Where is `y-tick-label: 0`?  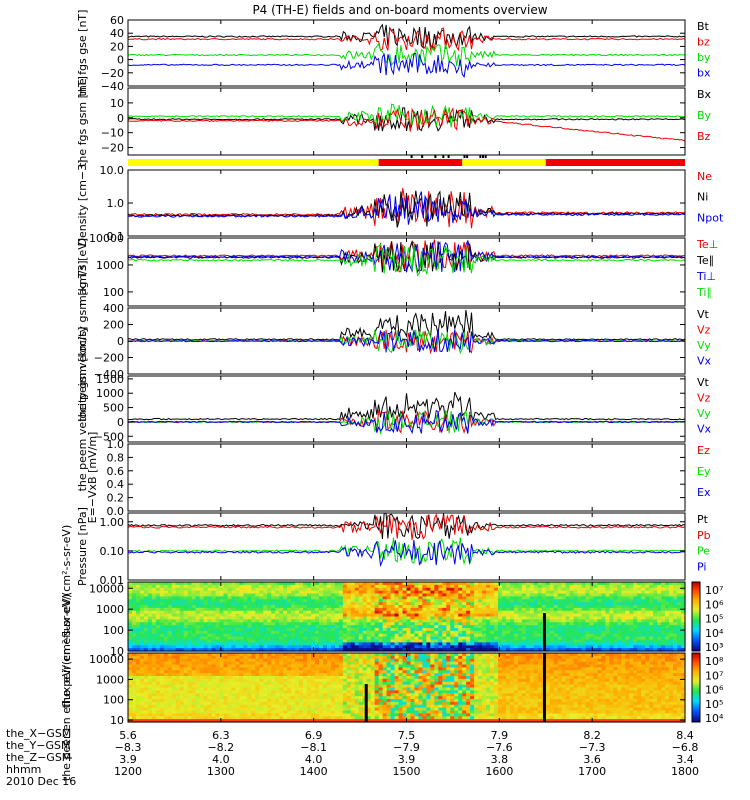 y-tick-label: 0 is located at coordinates (120, 422).